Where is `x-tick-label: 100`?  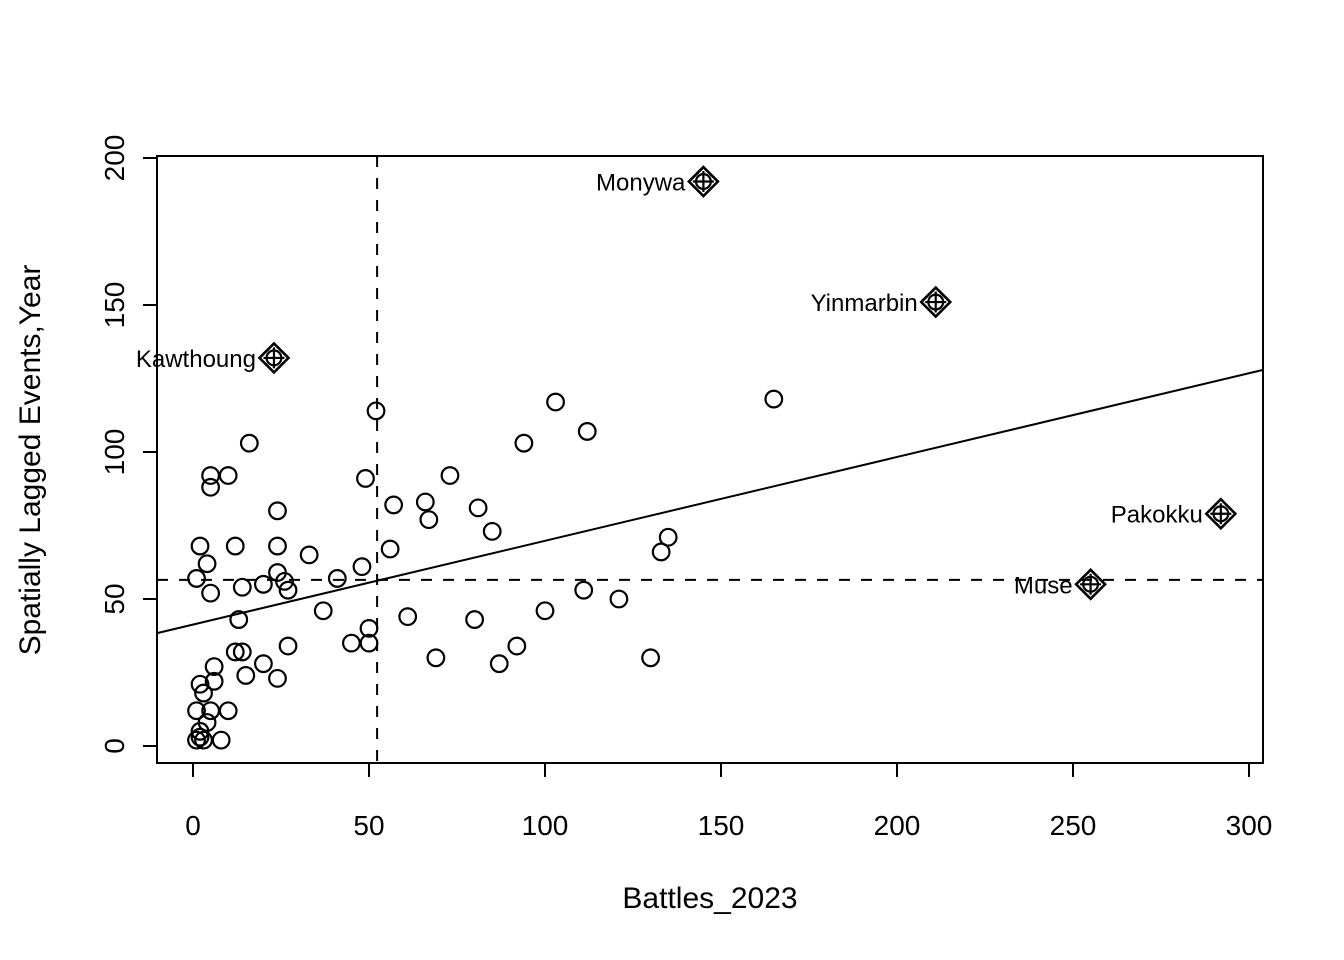
x-tick-label: 100 is located at coordinates (545, 825).